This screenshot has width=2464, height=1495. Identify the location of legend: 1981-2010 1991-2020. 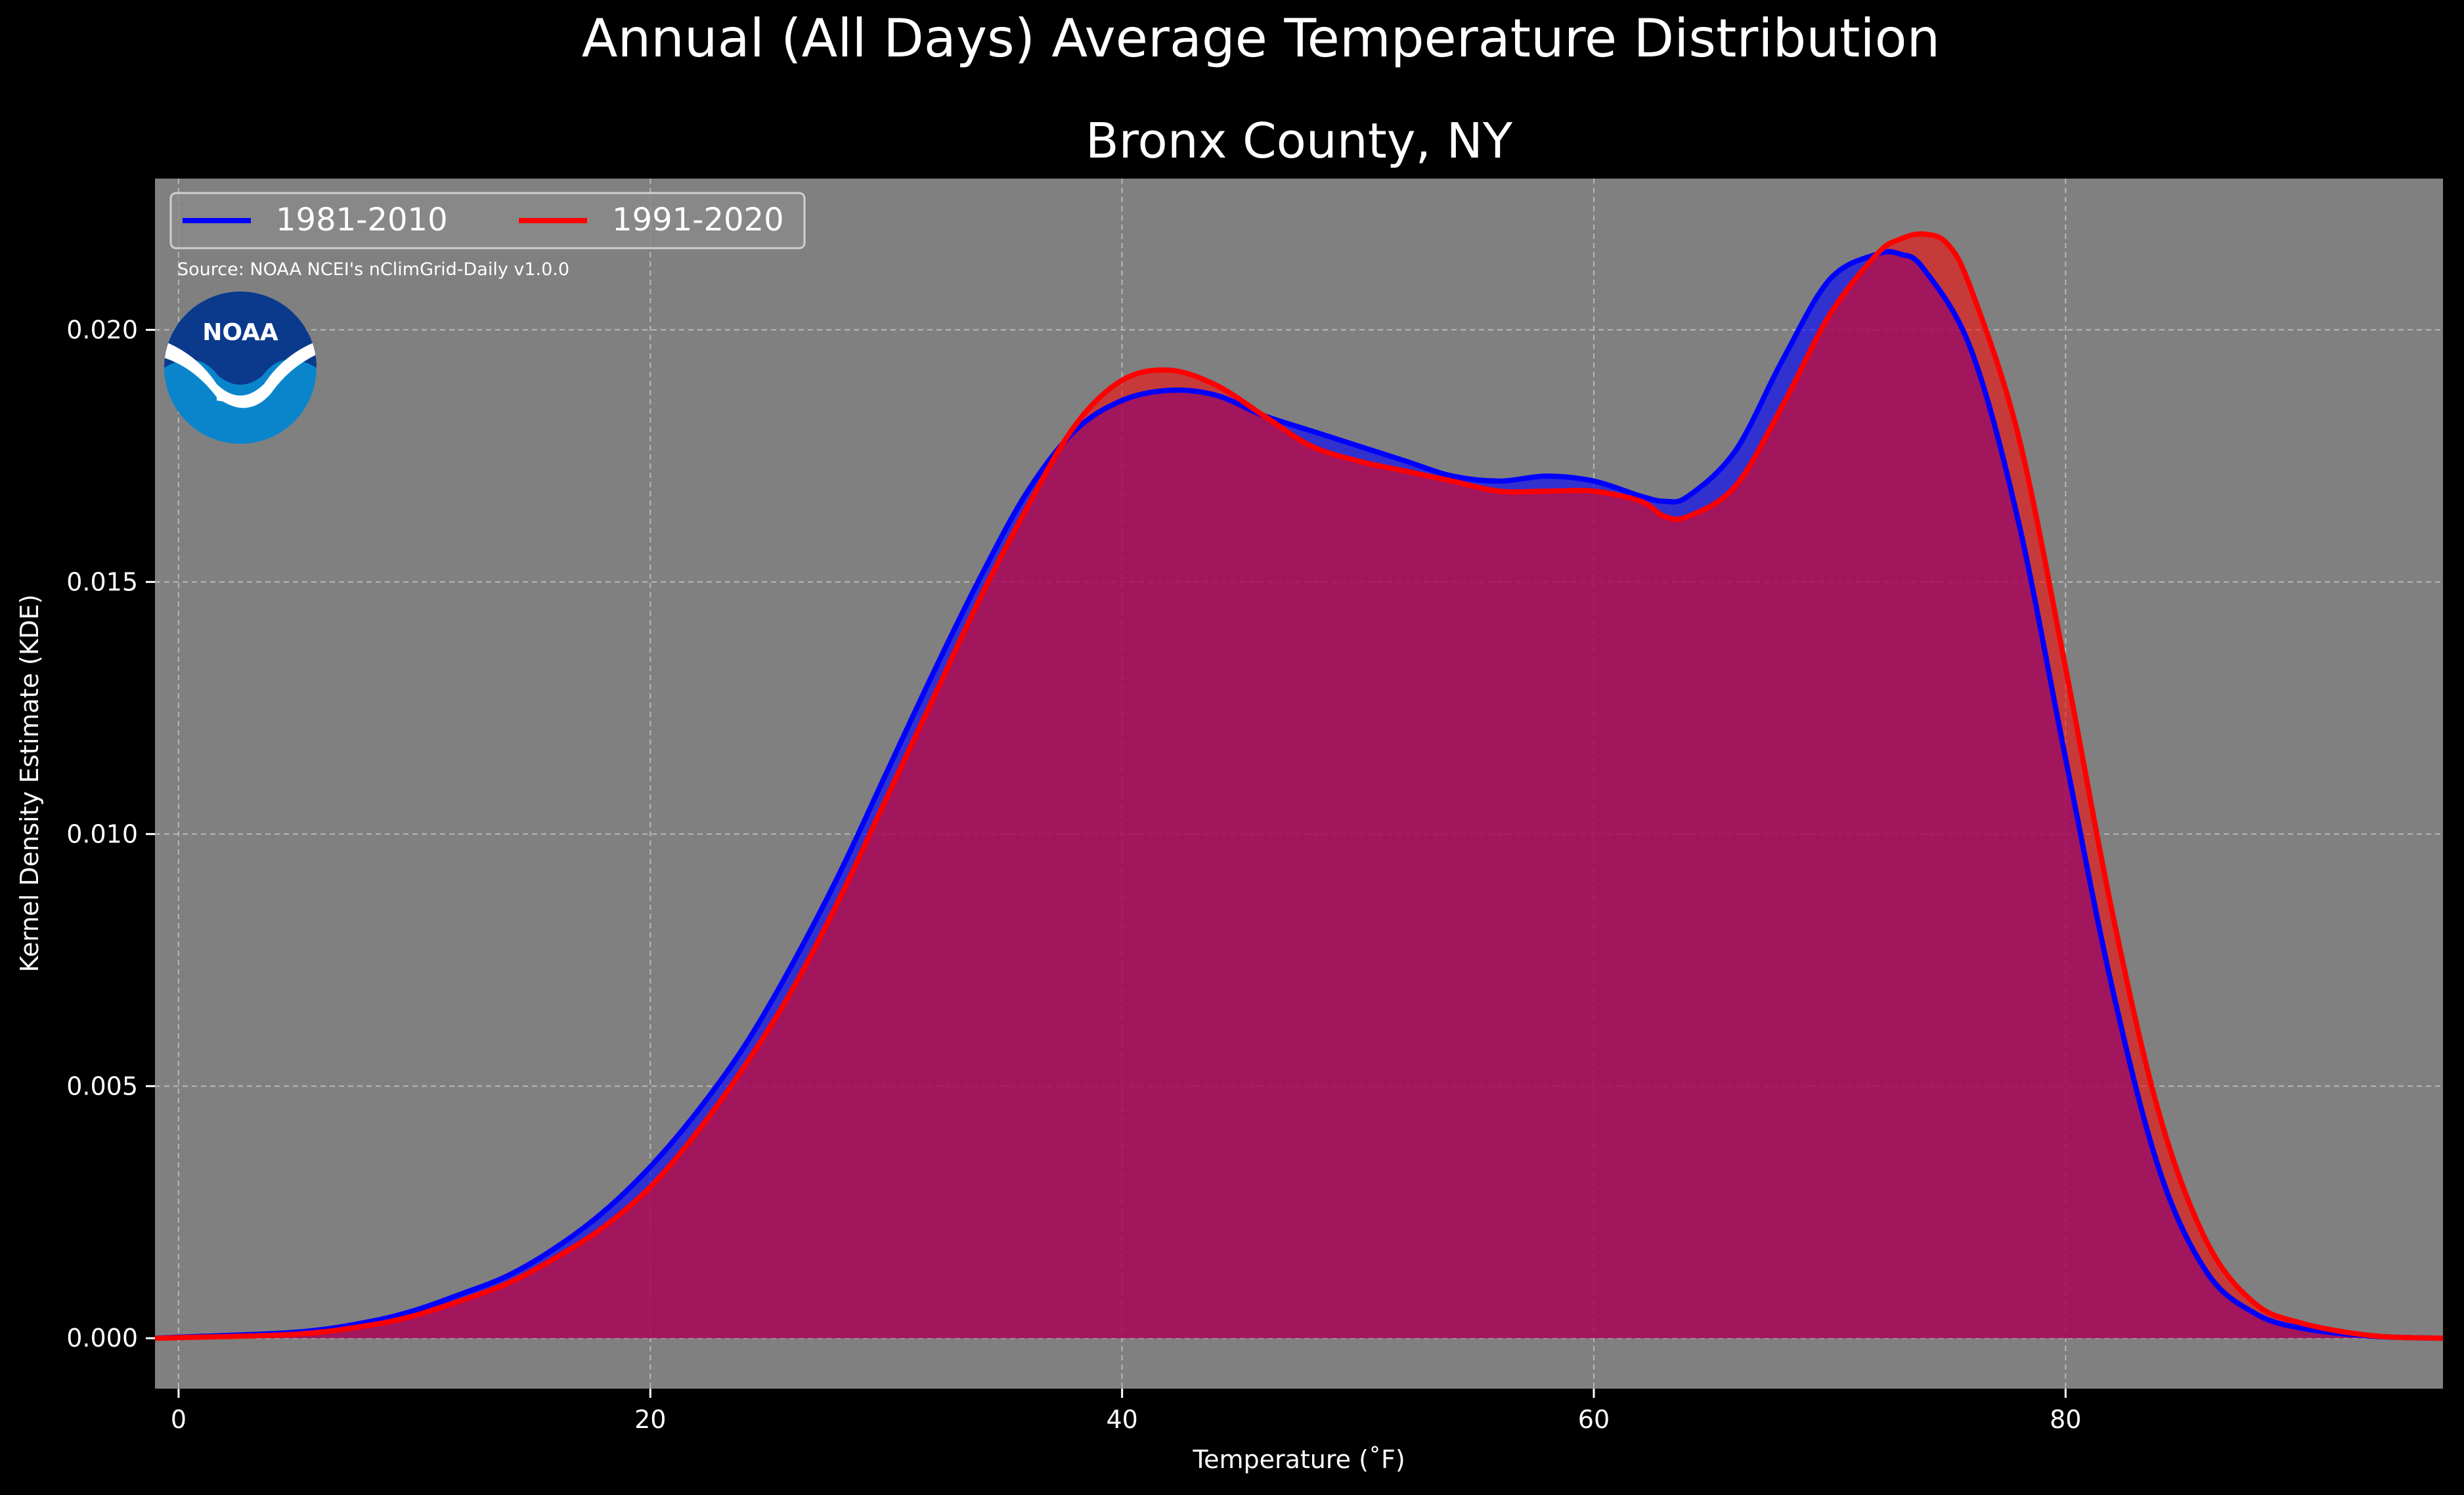
(488, 220).